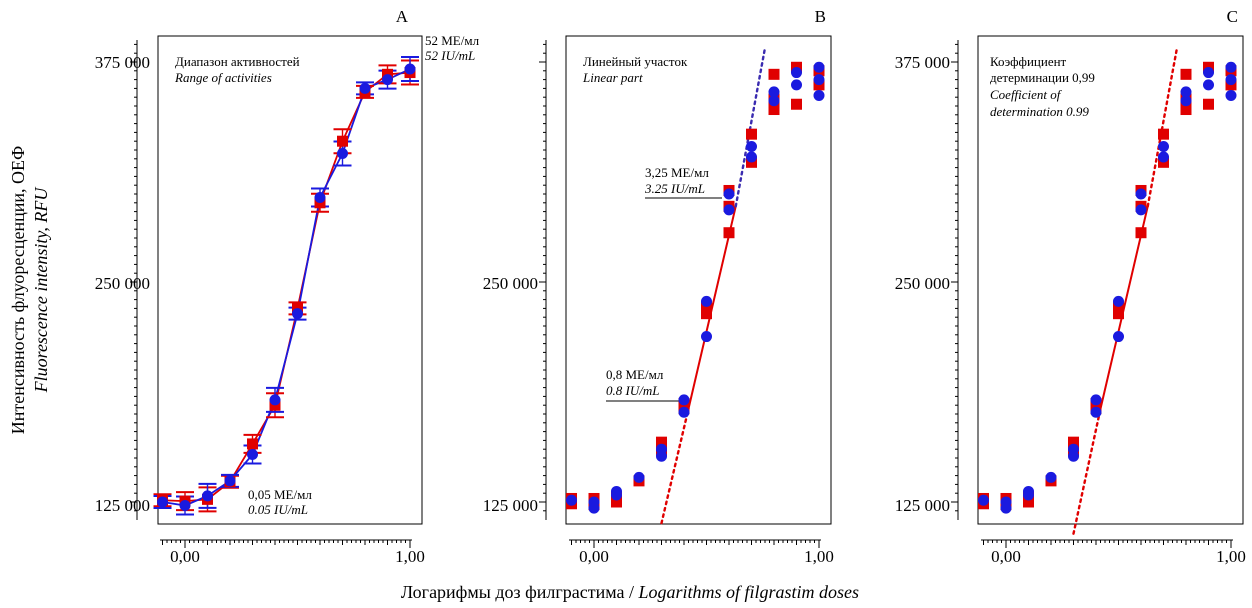  I want to click on panel-a-annot-bottom-en: 0.05 IU/mL, so click(278, 509).